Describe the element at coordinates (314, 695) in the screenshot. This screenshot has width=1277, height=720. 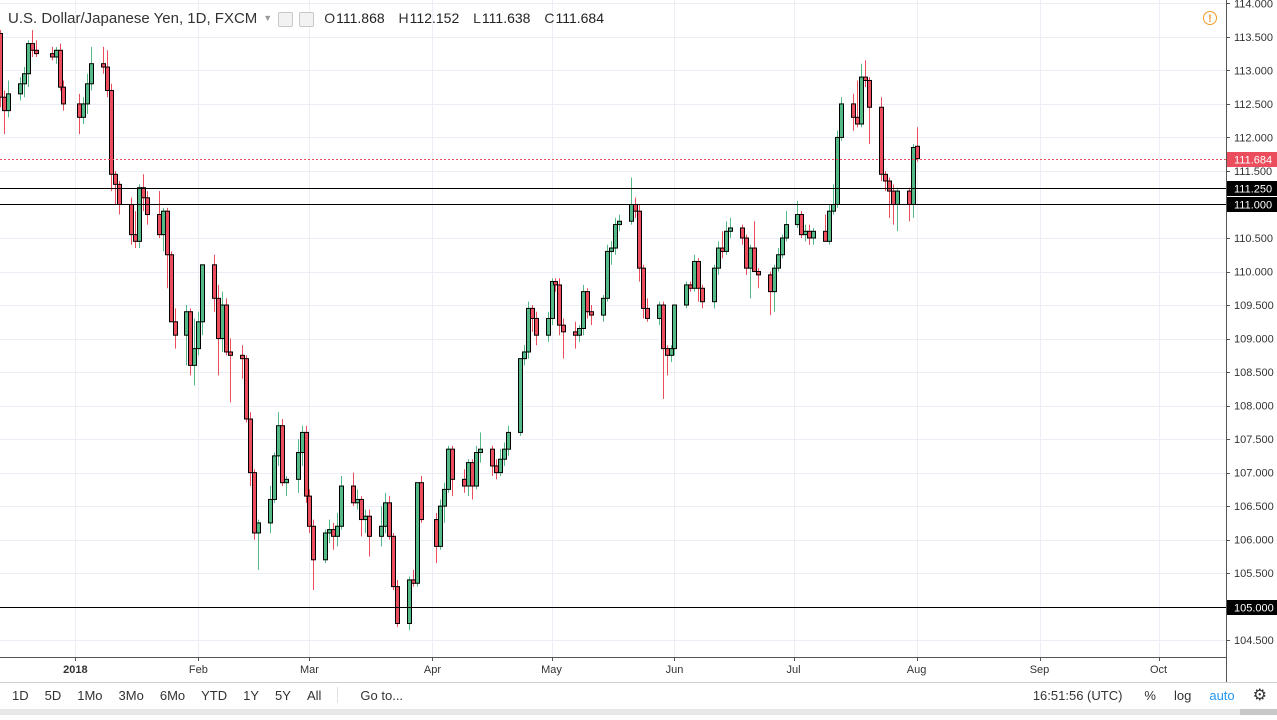
I see `range-all-button: All` at that location.